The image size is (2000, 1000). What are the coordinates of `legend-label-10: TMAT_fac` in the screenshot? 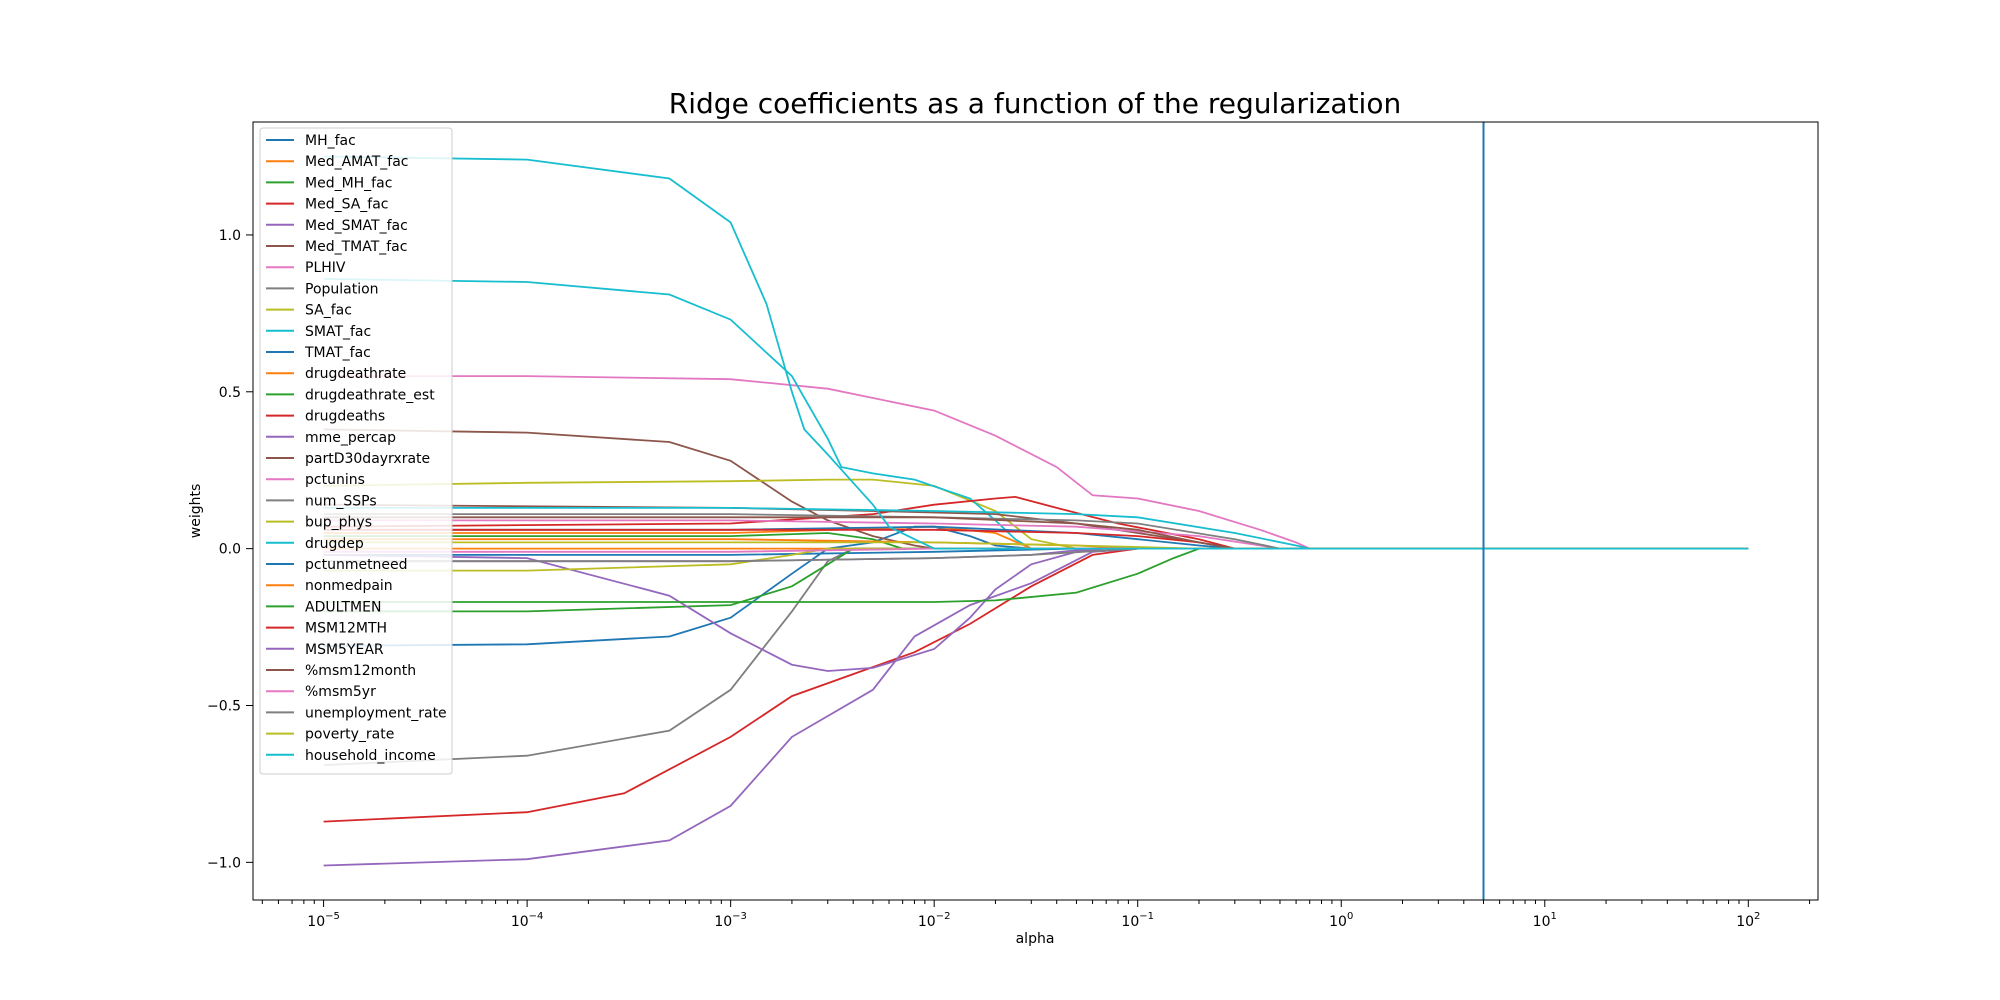 It's located at (337, 353).